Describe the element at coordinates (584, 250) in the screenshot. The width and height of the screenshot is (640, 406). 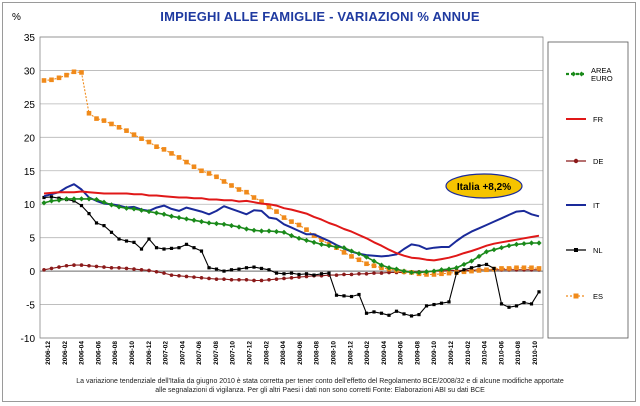
I see `legend-item-nl: NL` at that location.